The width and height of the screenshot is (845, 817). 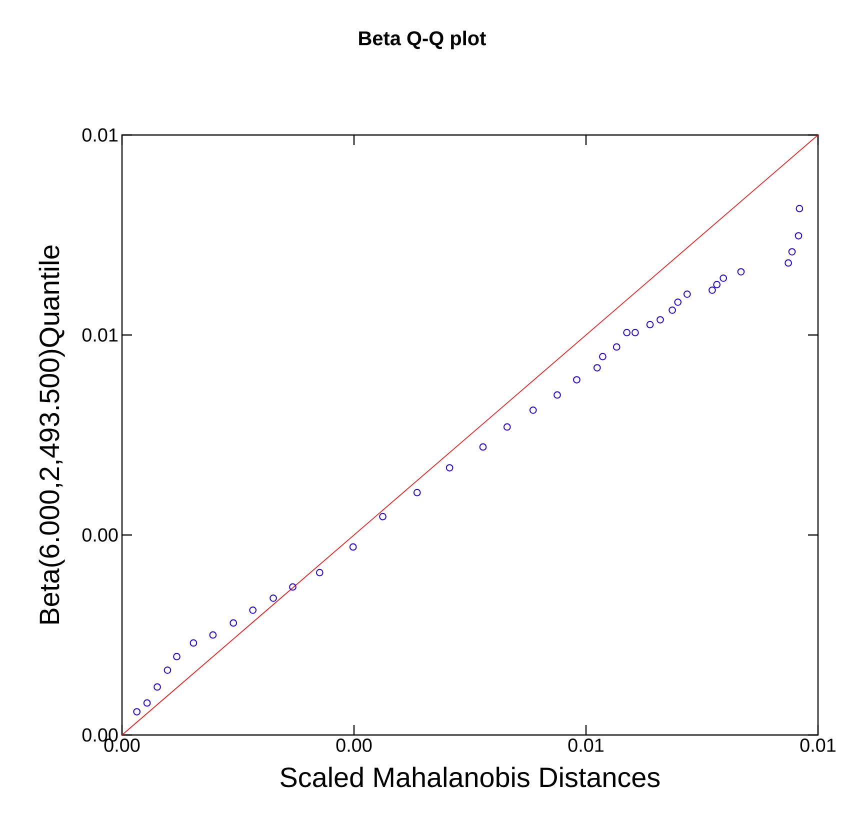 What do you see at coordinates (100, 535) in the screenshot?
I see `y-tick-label: 0.00` at bounding box center [100, 535].